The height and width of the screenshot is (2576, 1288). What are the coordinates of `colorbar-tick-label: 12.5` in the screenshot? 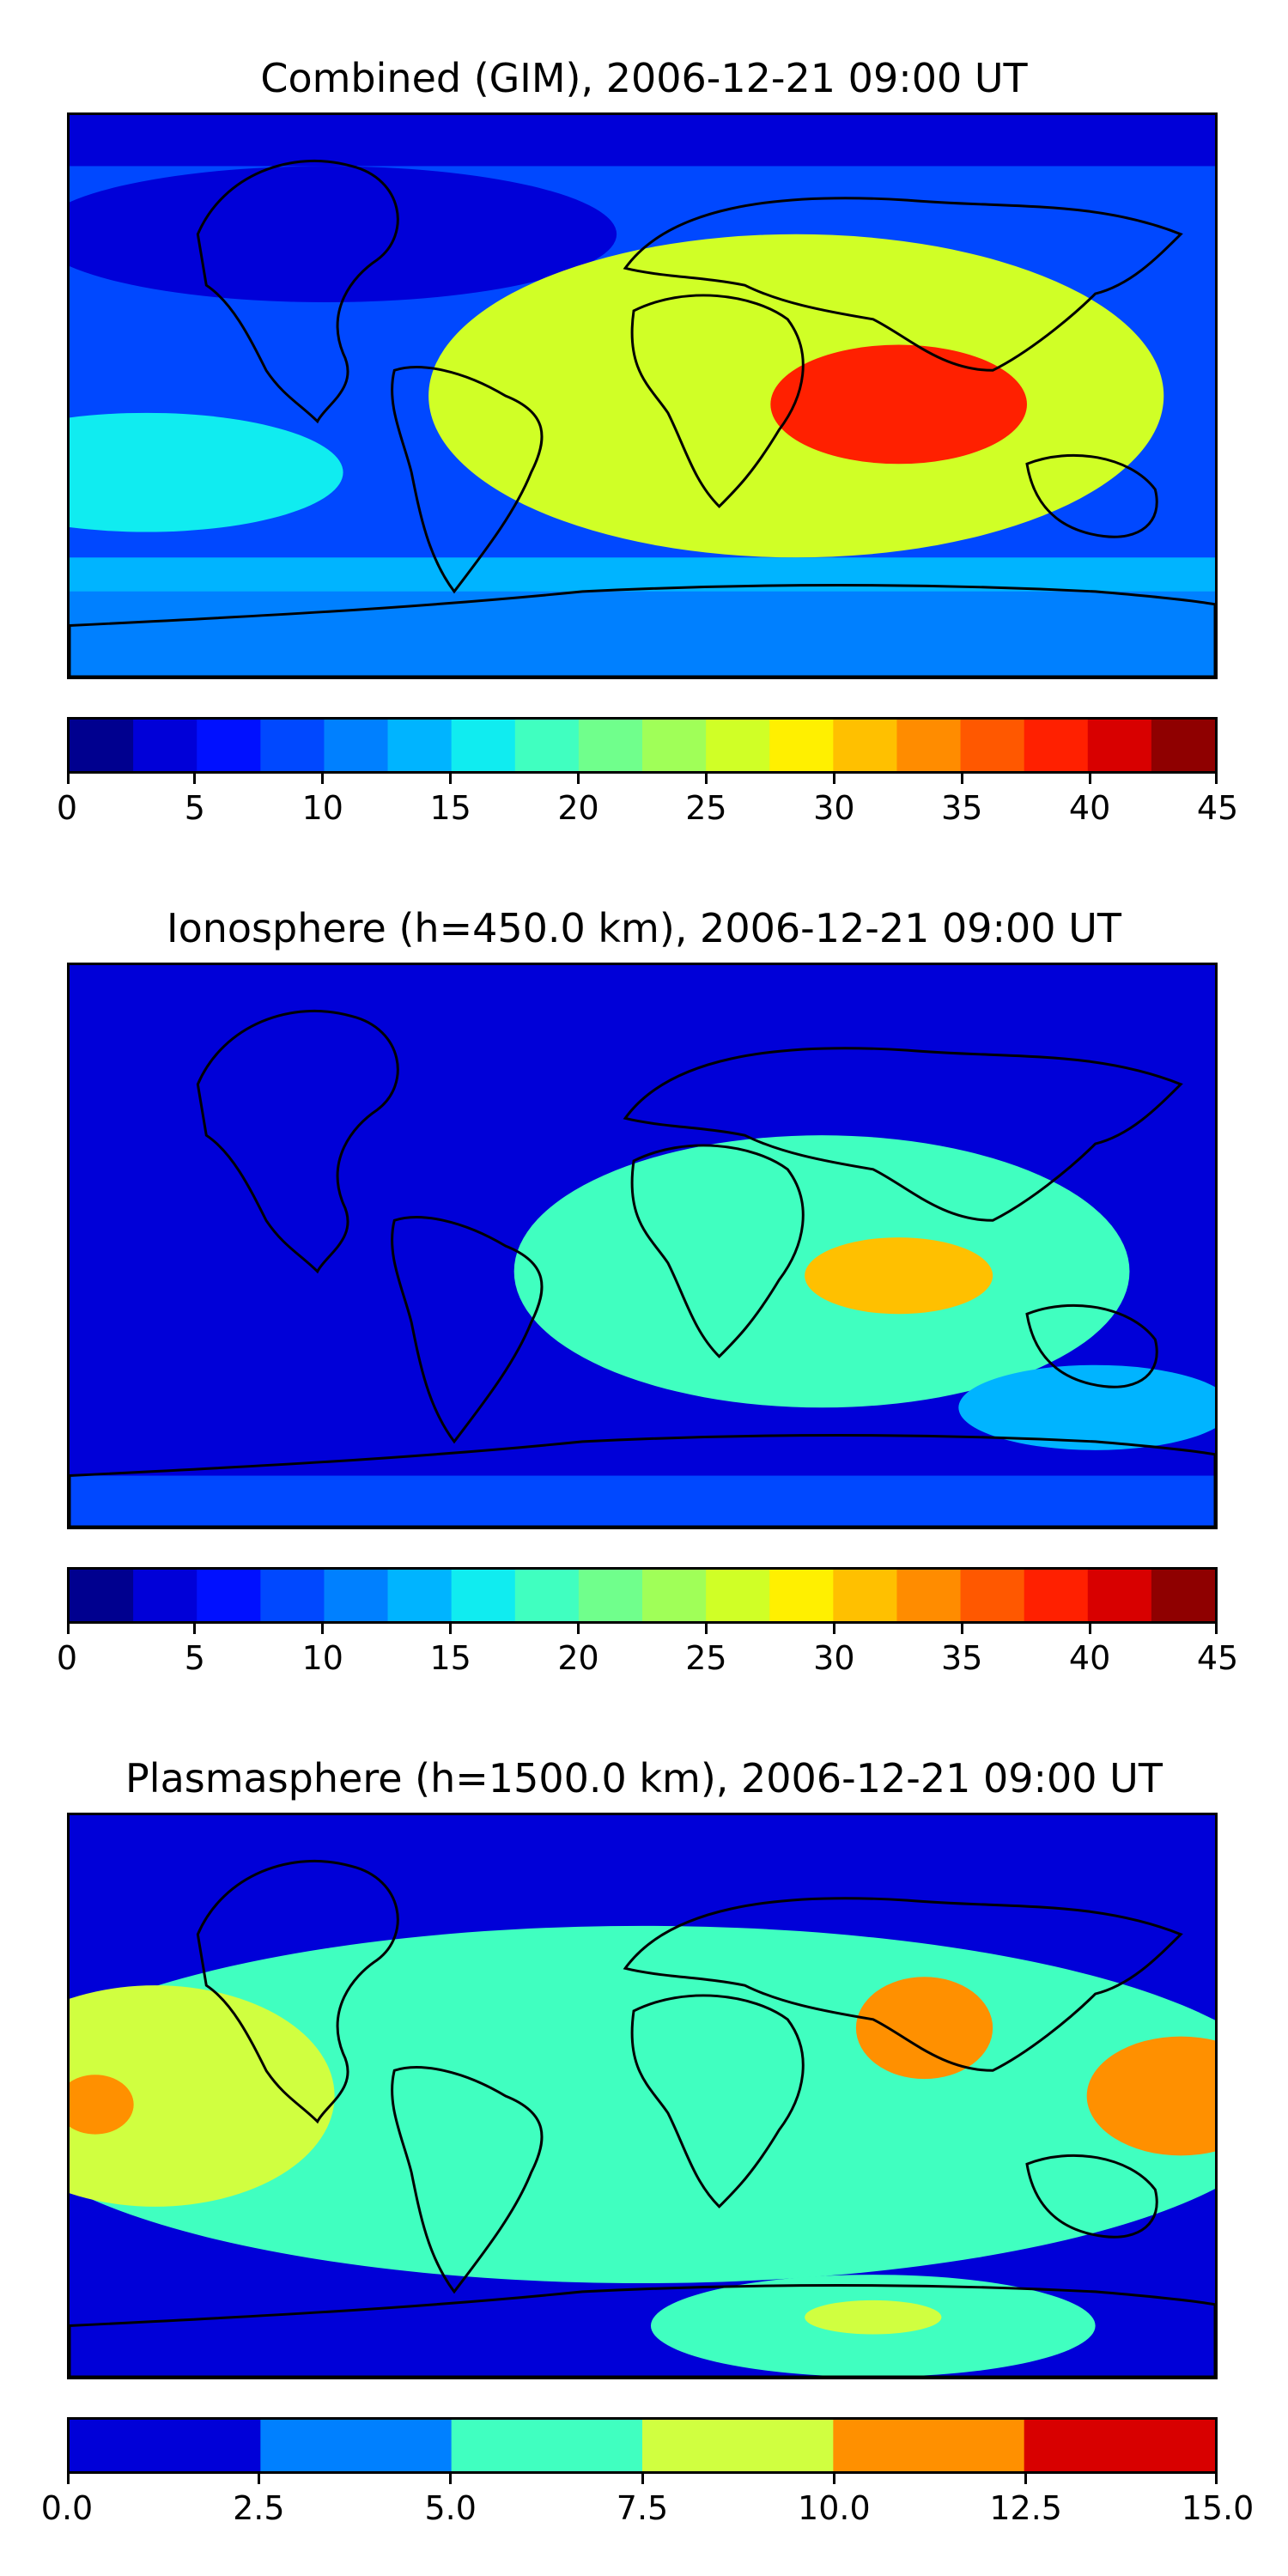 It's located at (1025, 2508).